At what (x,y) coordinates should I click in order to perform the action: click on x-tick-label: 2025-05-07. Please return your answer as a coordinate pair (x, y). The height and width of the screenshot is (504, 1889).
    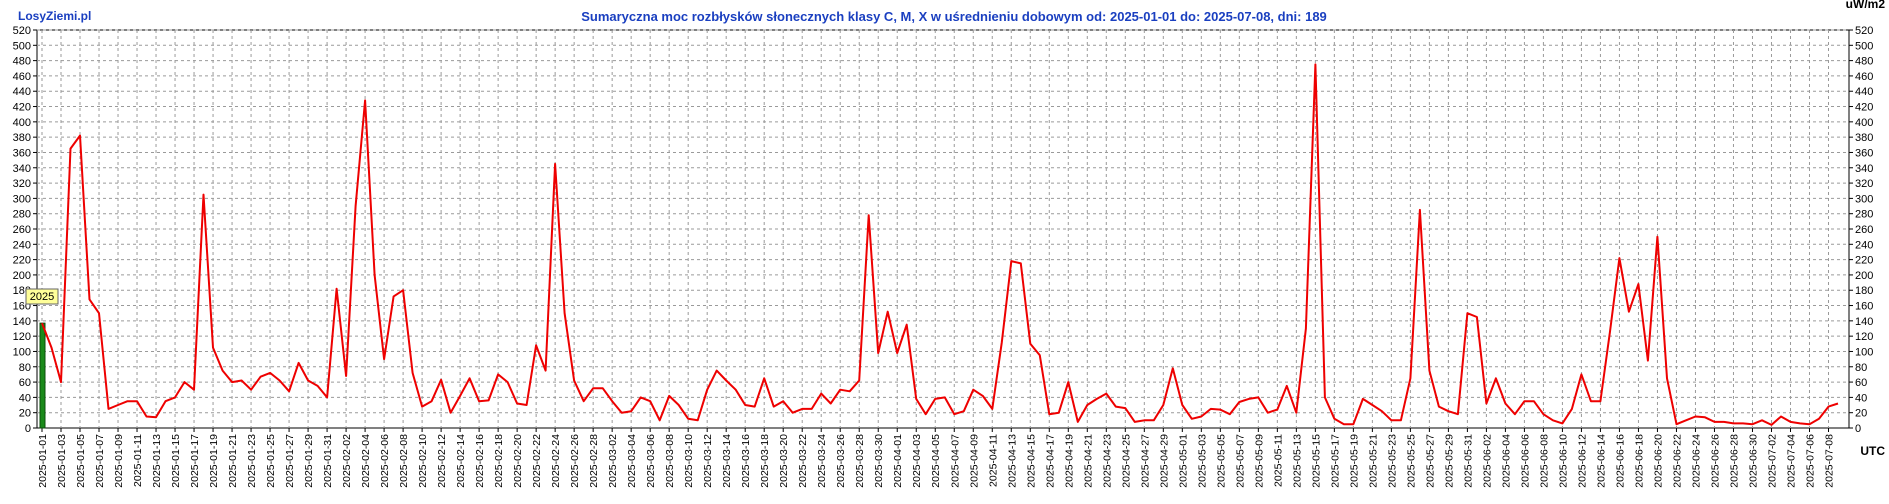
    Looking at the image, I should click on (1240, 461).